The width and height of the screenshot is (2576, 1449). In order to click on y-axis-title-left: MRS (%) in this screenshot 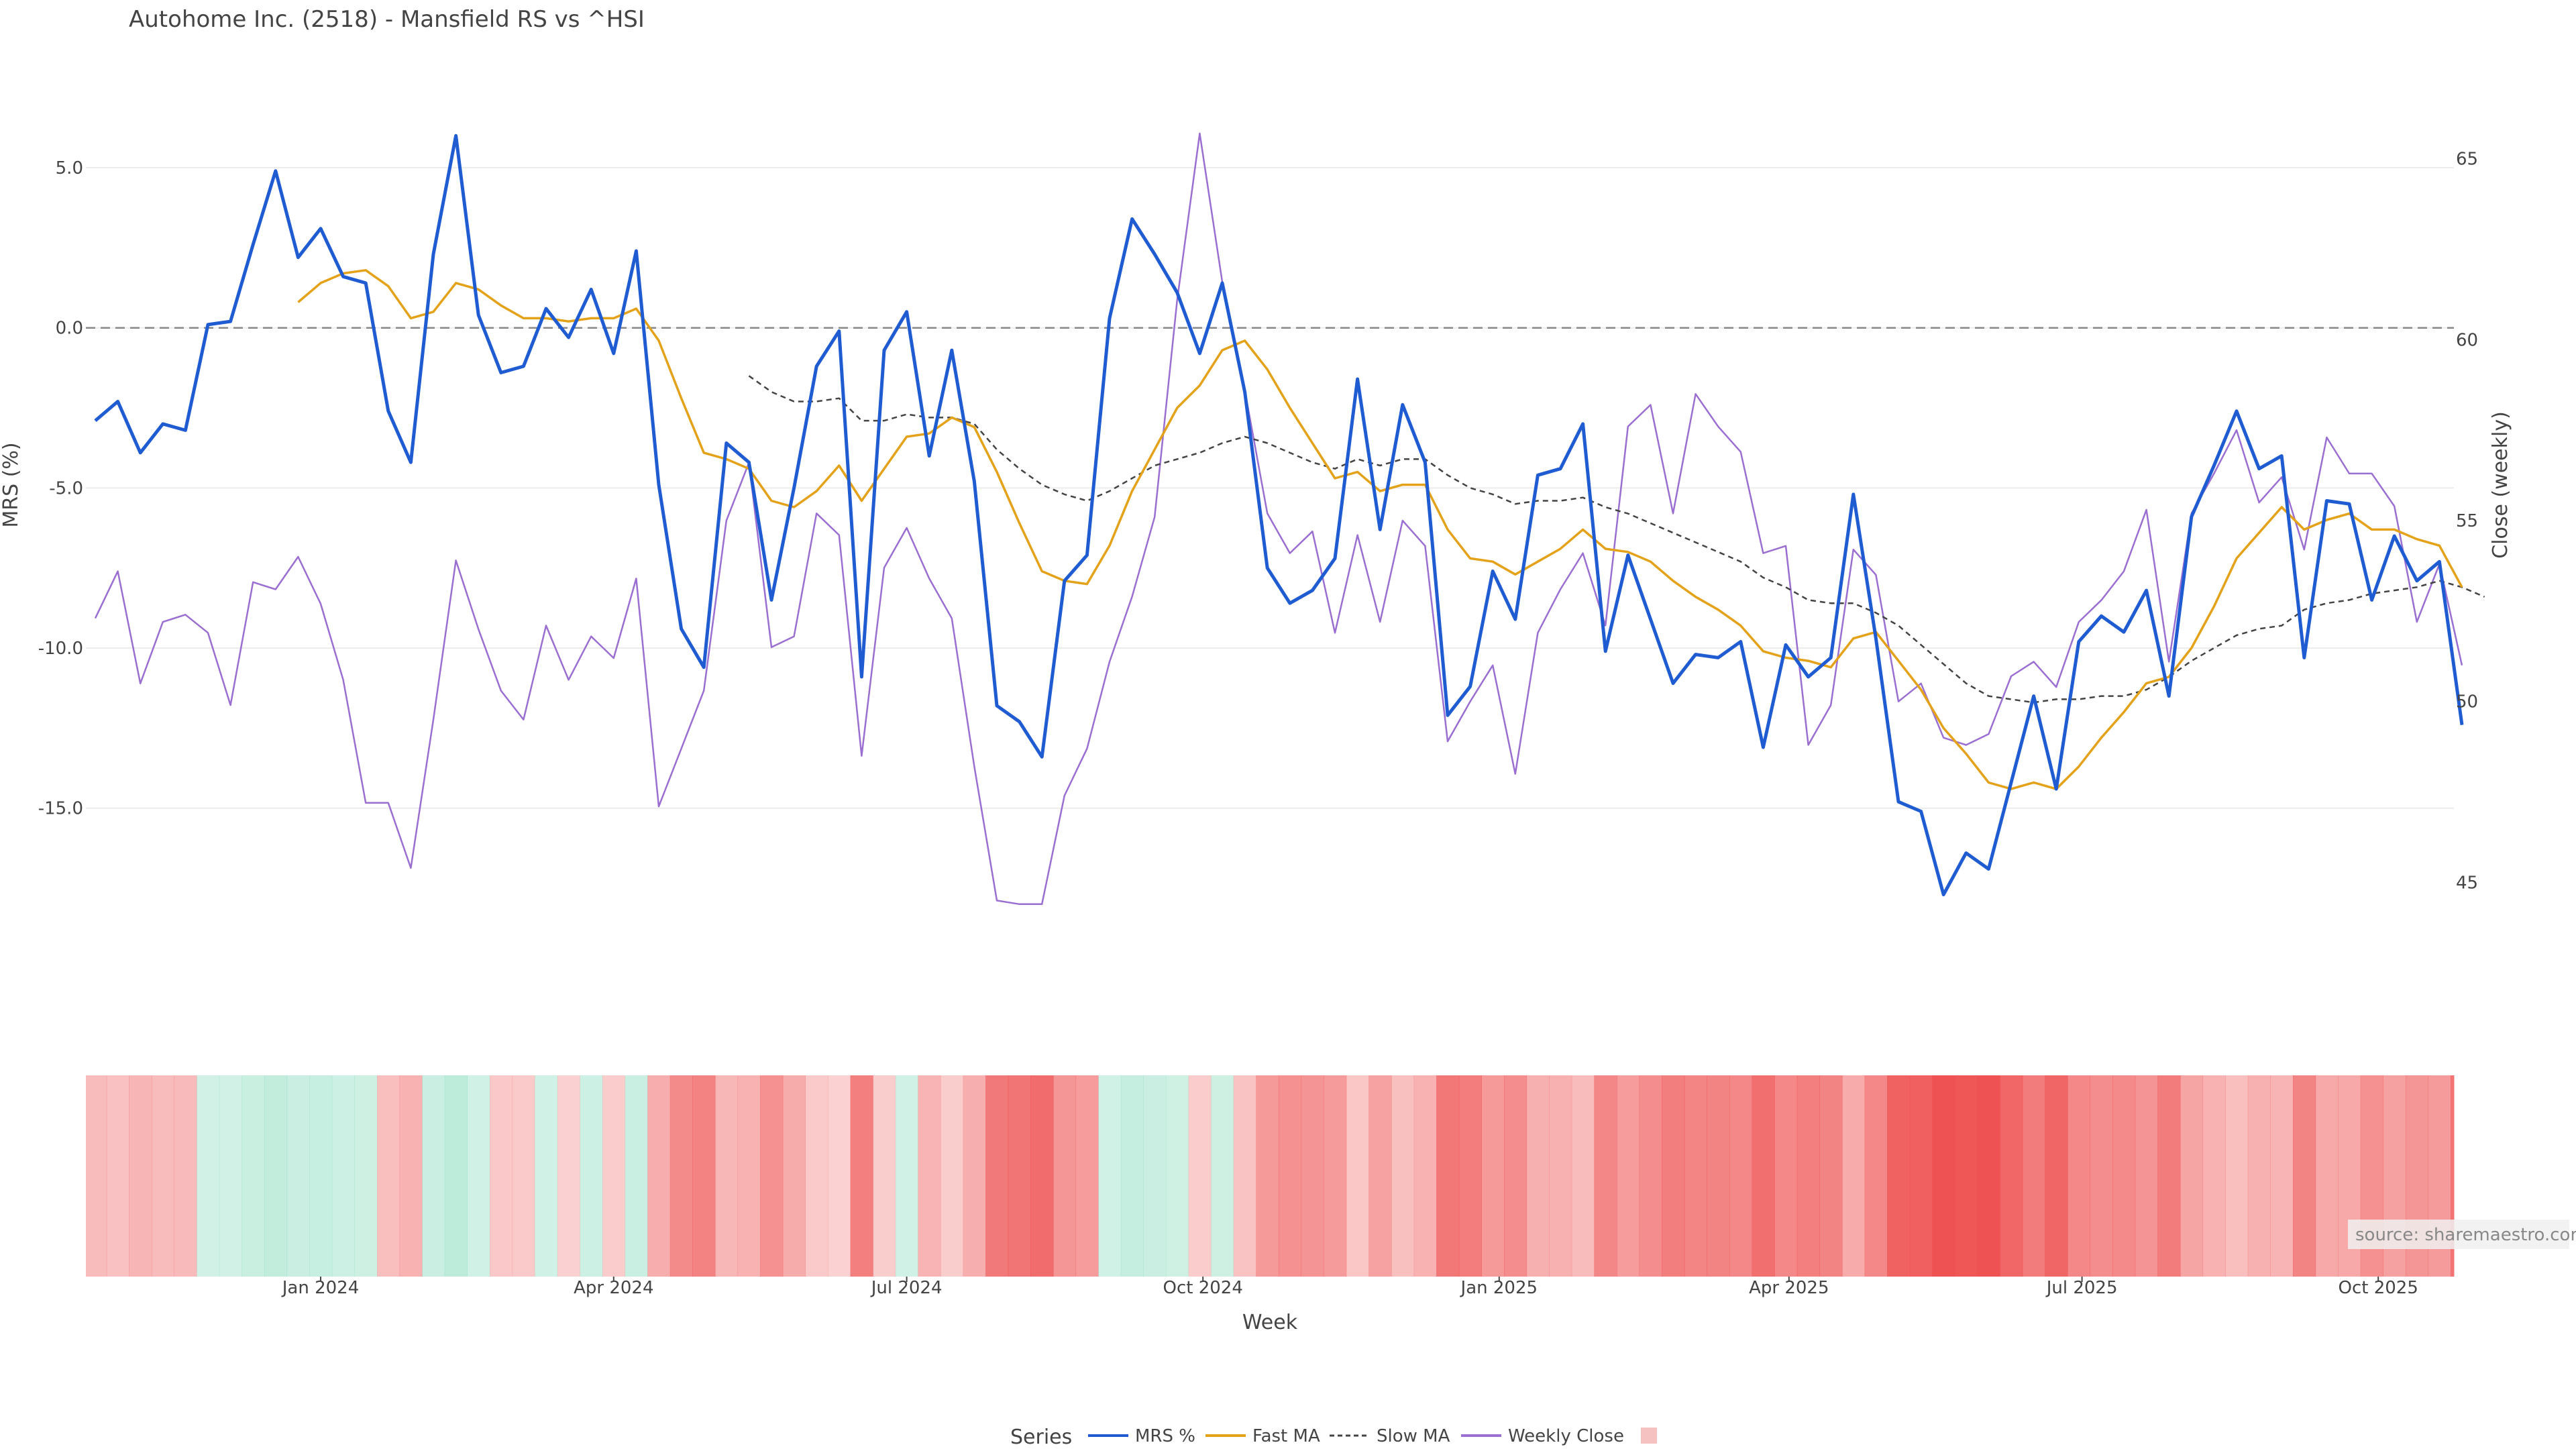, I will do `click(11, 484)`.